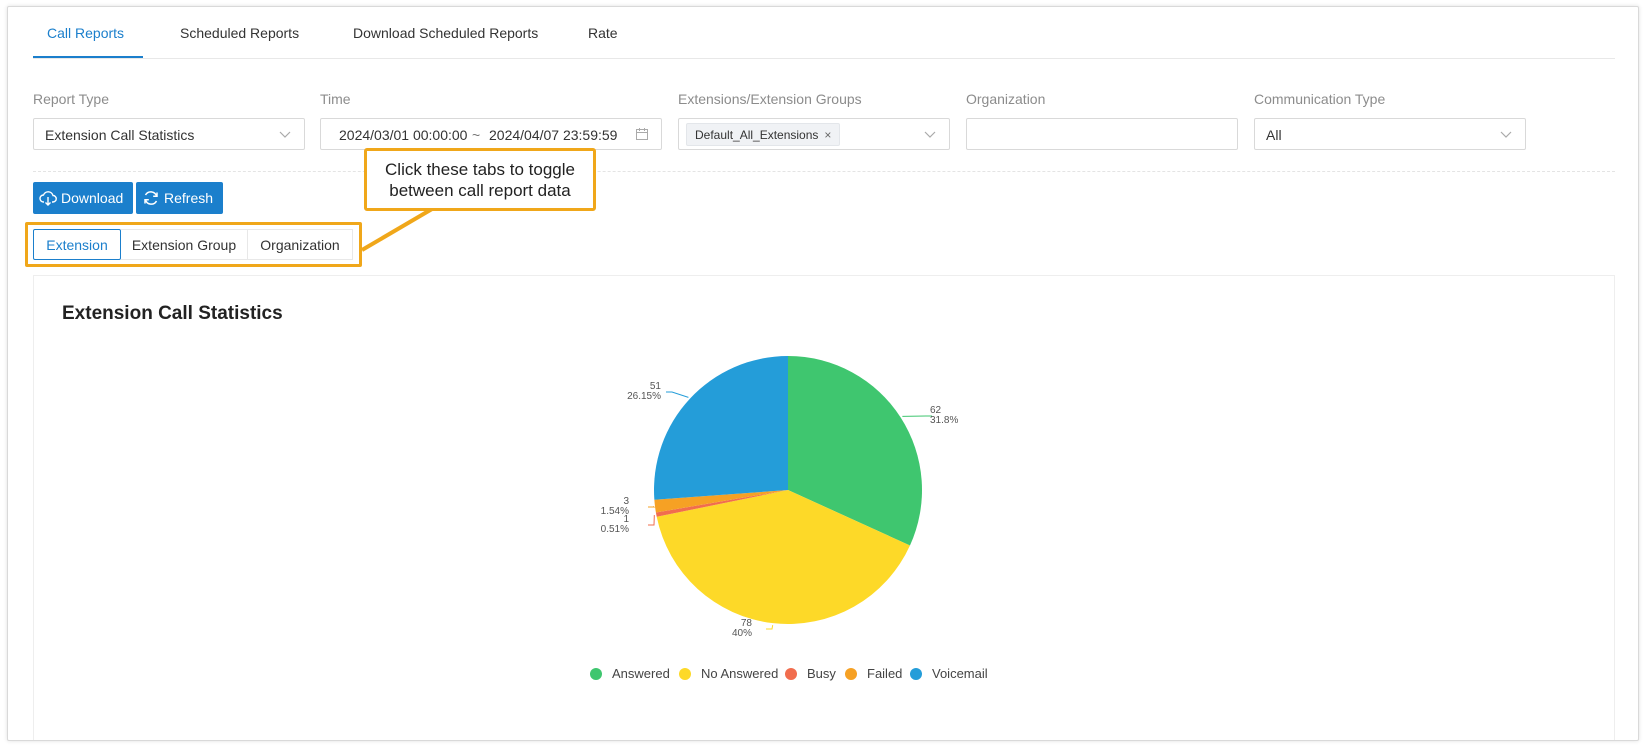 The width and height of the screenshot is (1645, 745). Describe the element at coordinates (1320, 99) in the screenshot. I see `communication-type-label: Communication Type` at that location.